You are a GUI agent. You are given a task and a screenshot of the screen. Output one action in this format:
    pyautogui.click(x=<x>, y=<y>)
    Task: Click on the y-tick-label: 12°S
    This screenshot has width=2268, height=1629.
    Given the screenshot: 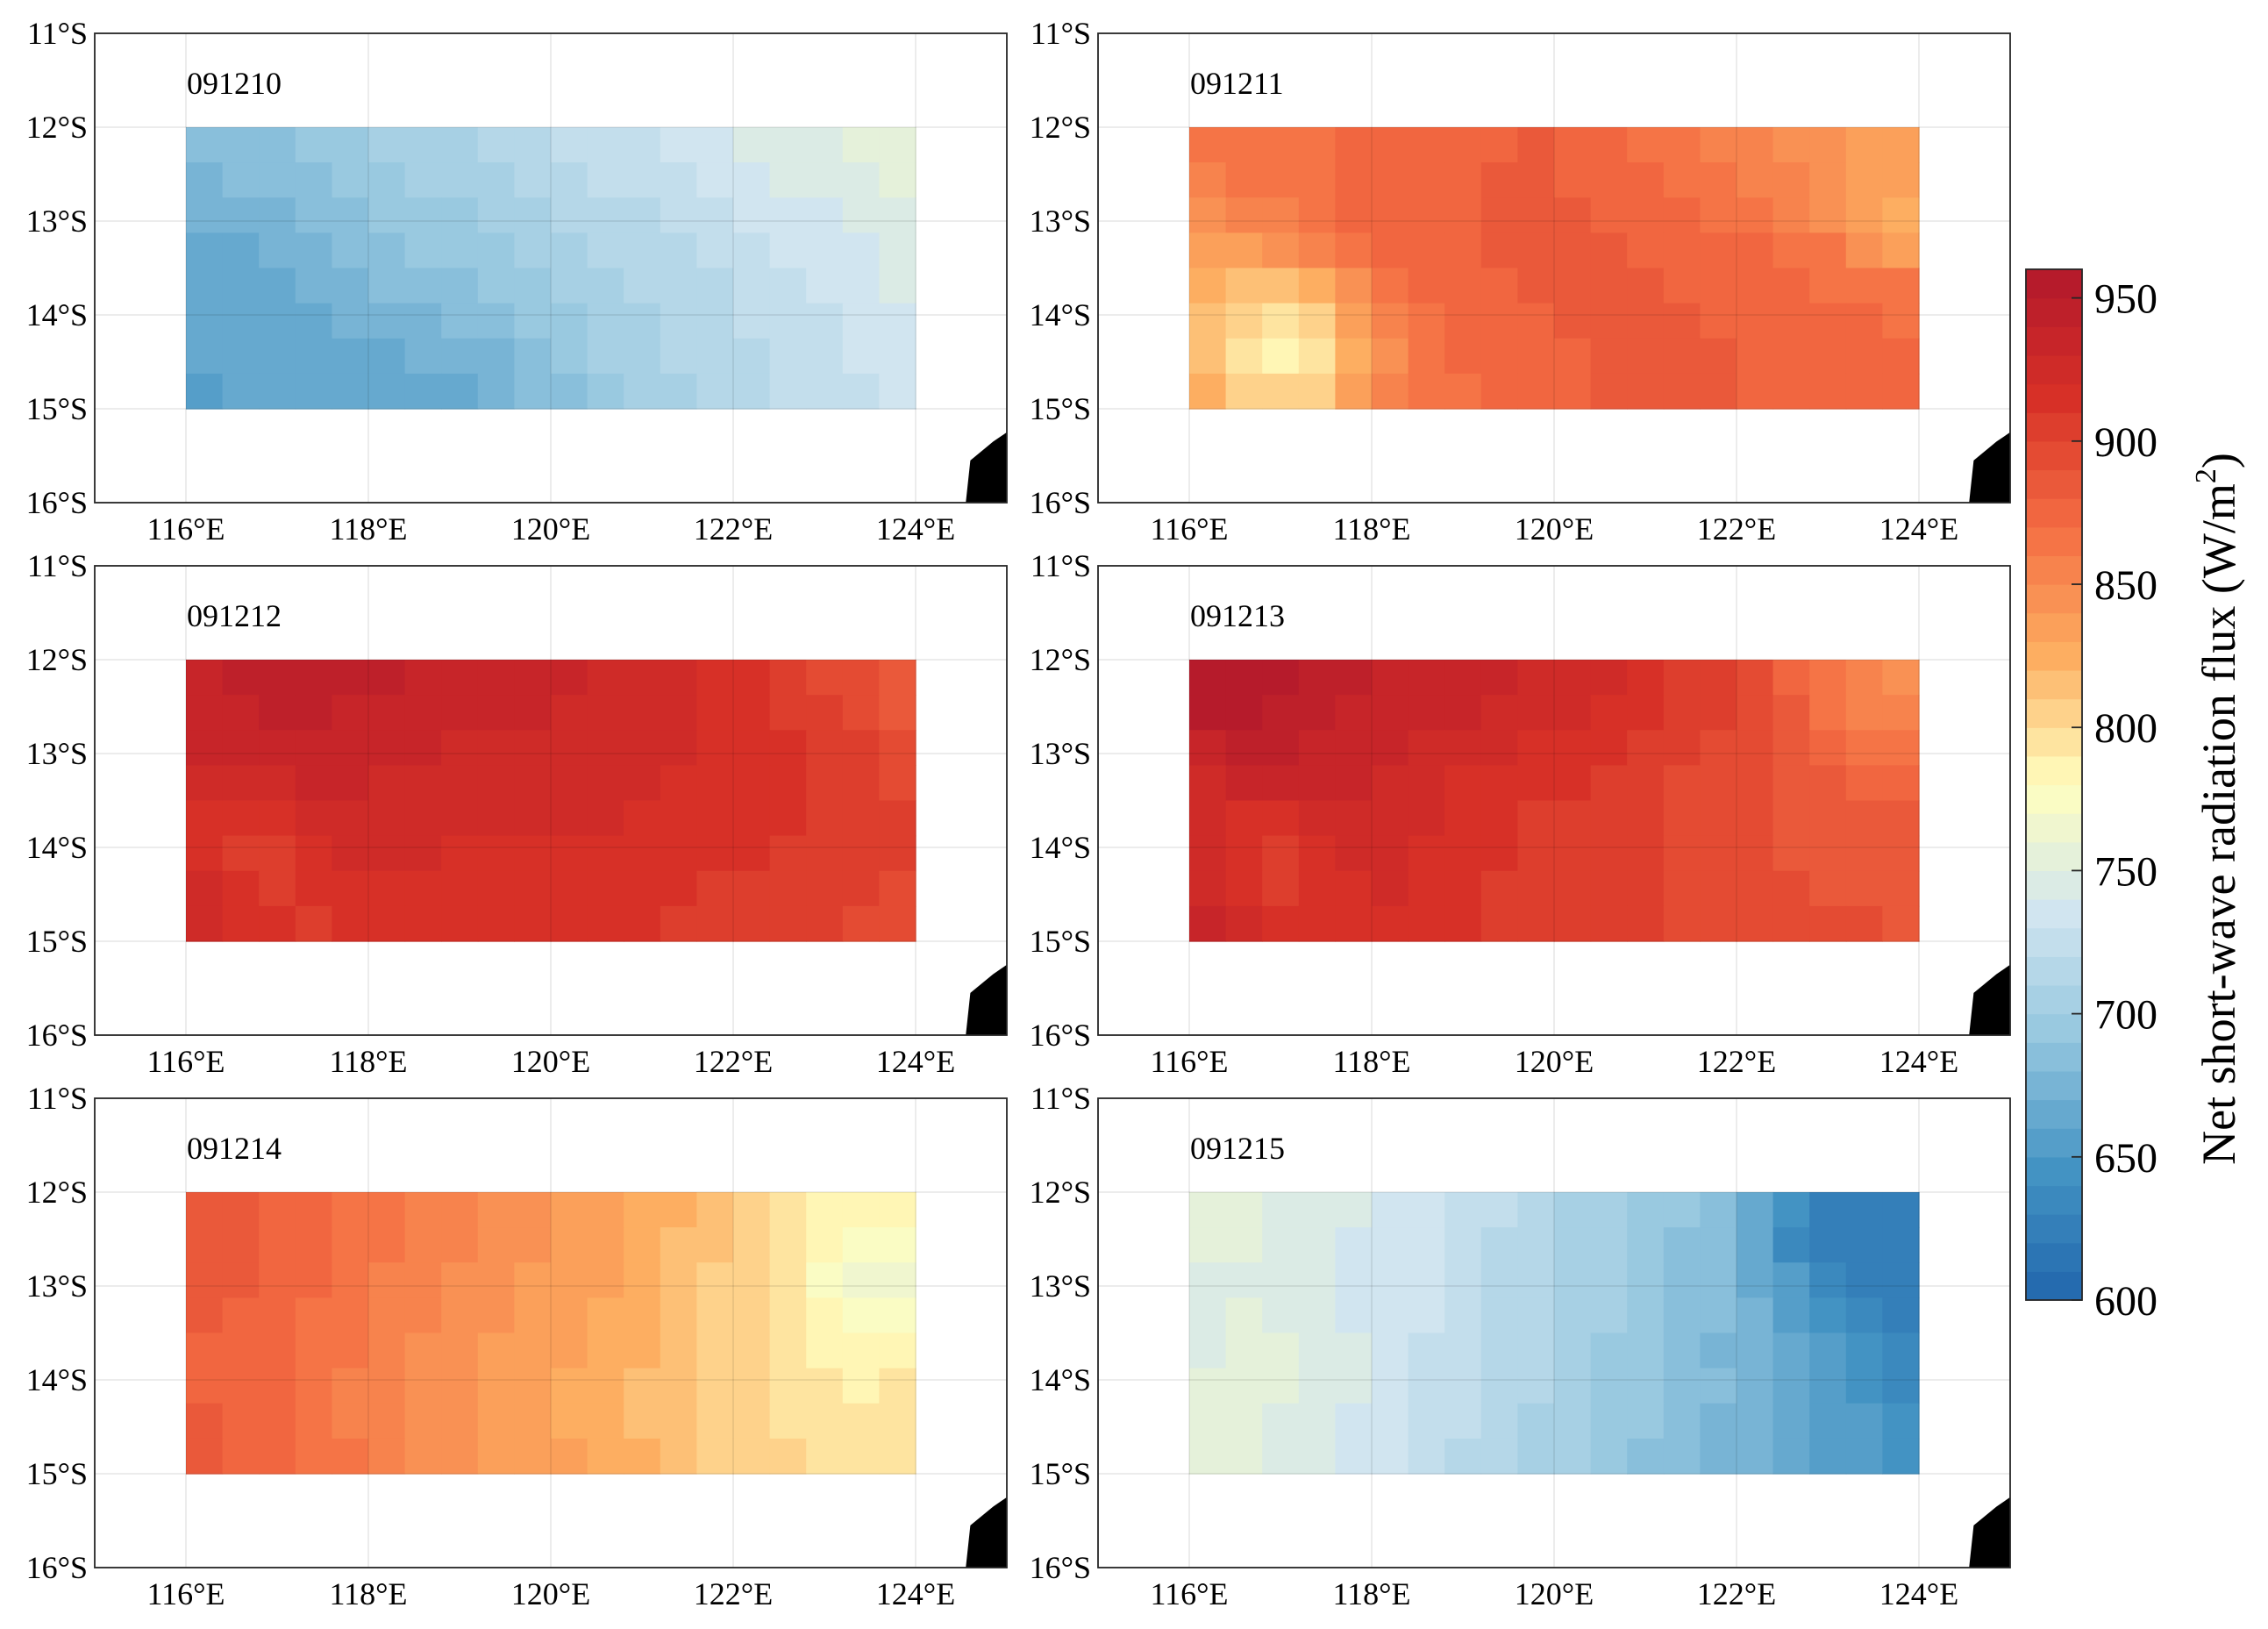 What is the action you would take?
    pyautogui.click(x=57, y=127)
    